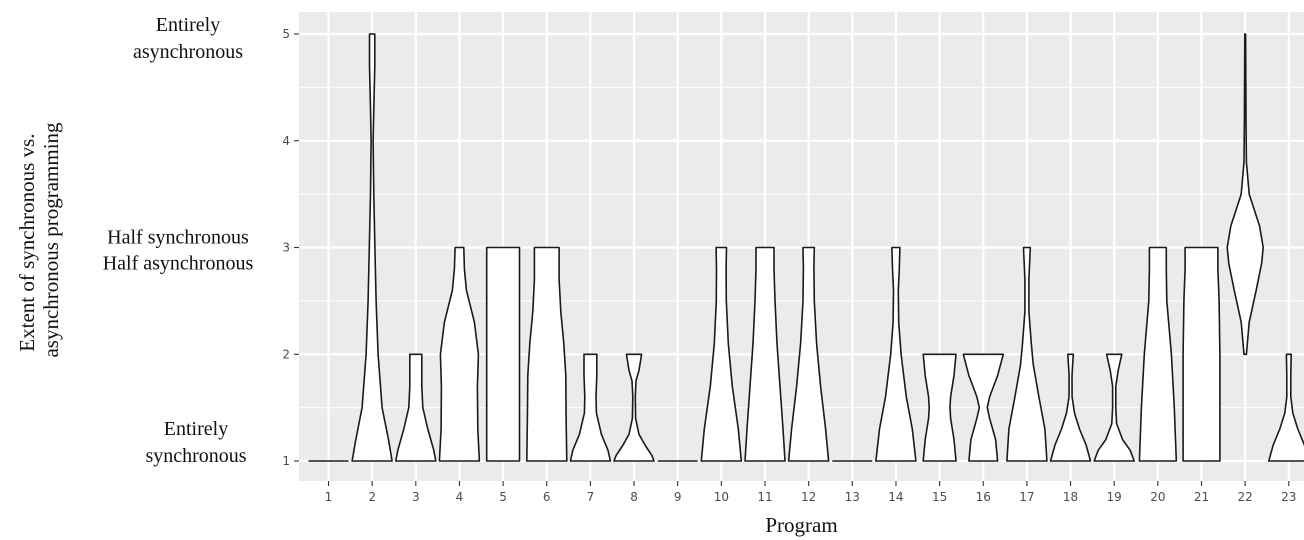  What do you see at coordinates (286, 34) in the screenshot?
I see `y-tick-label: 5` at bounding box center [286, 34].